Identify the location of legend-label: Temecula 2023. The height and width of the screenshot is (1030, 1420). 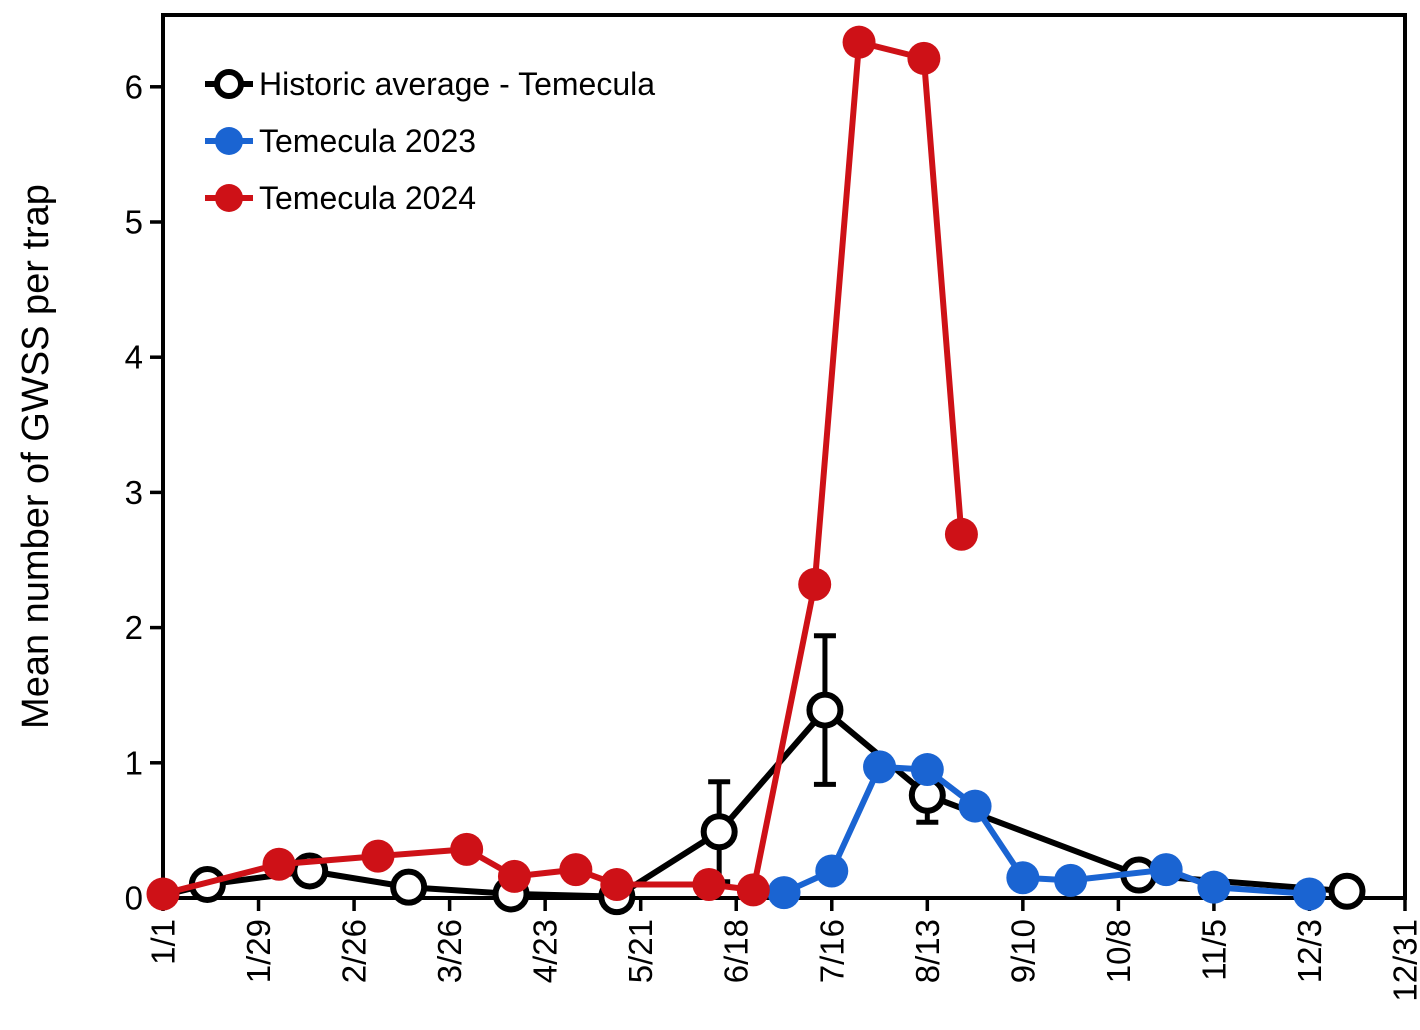
(367, 141).